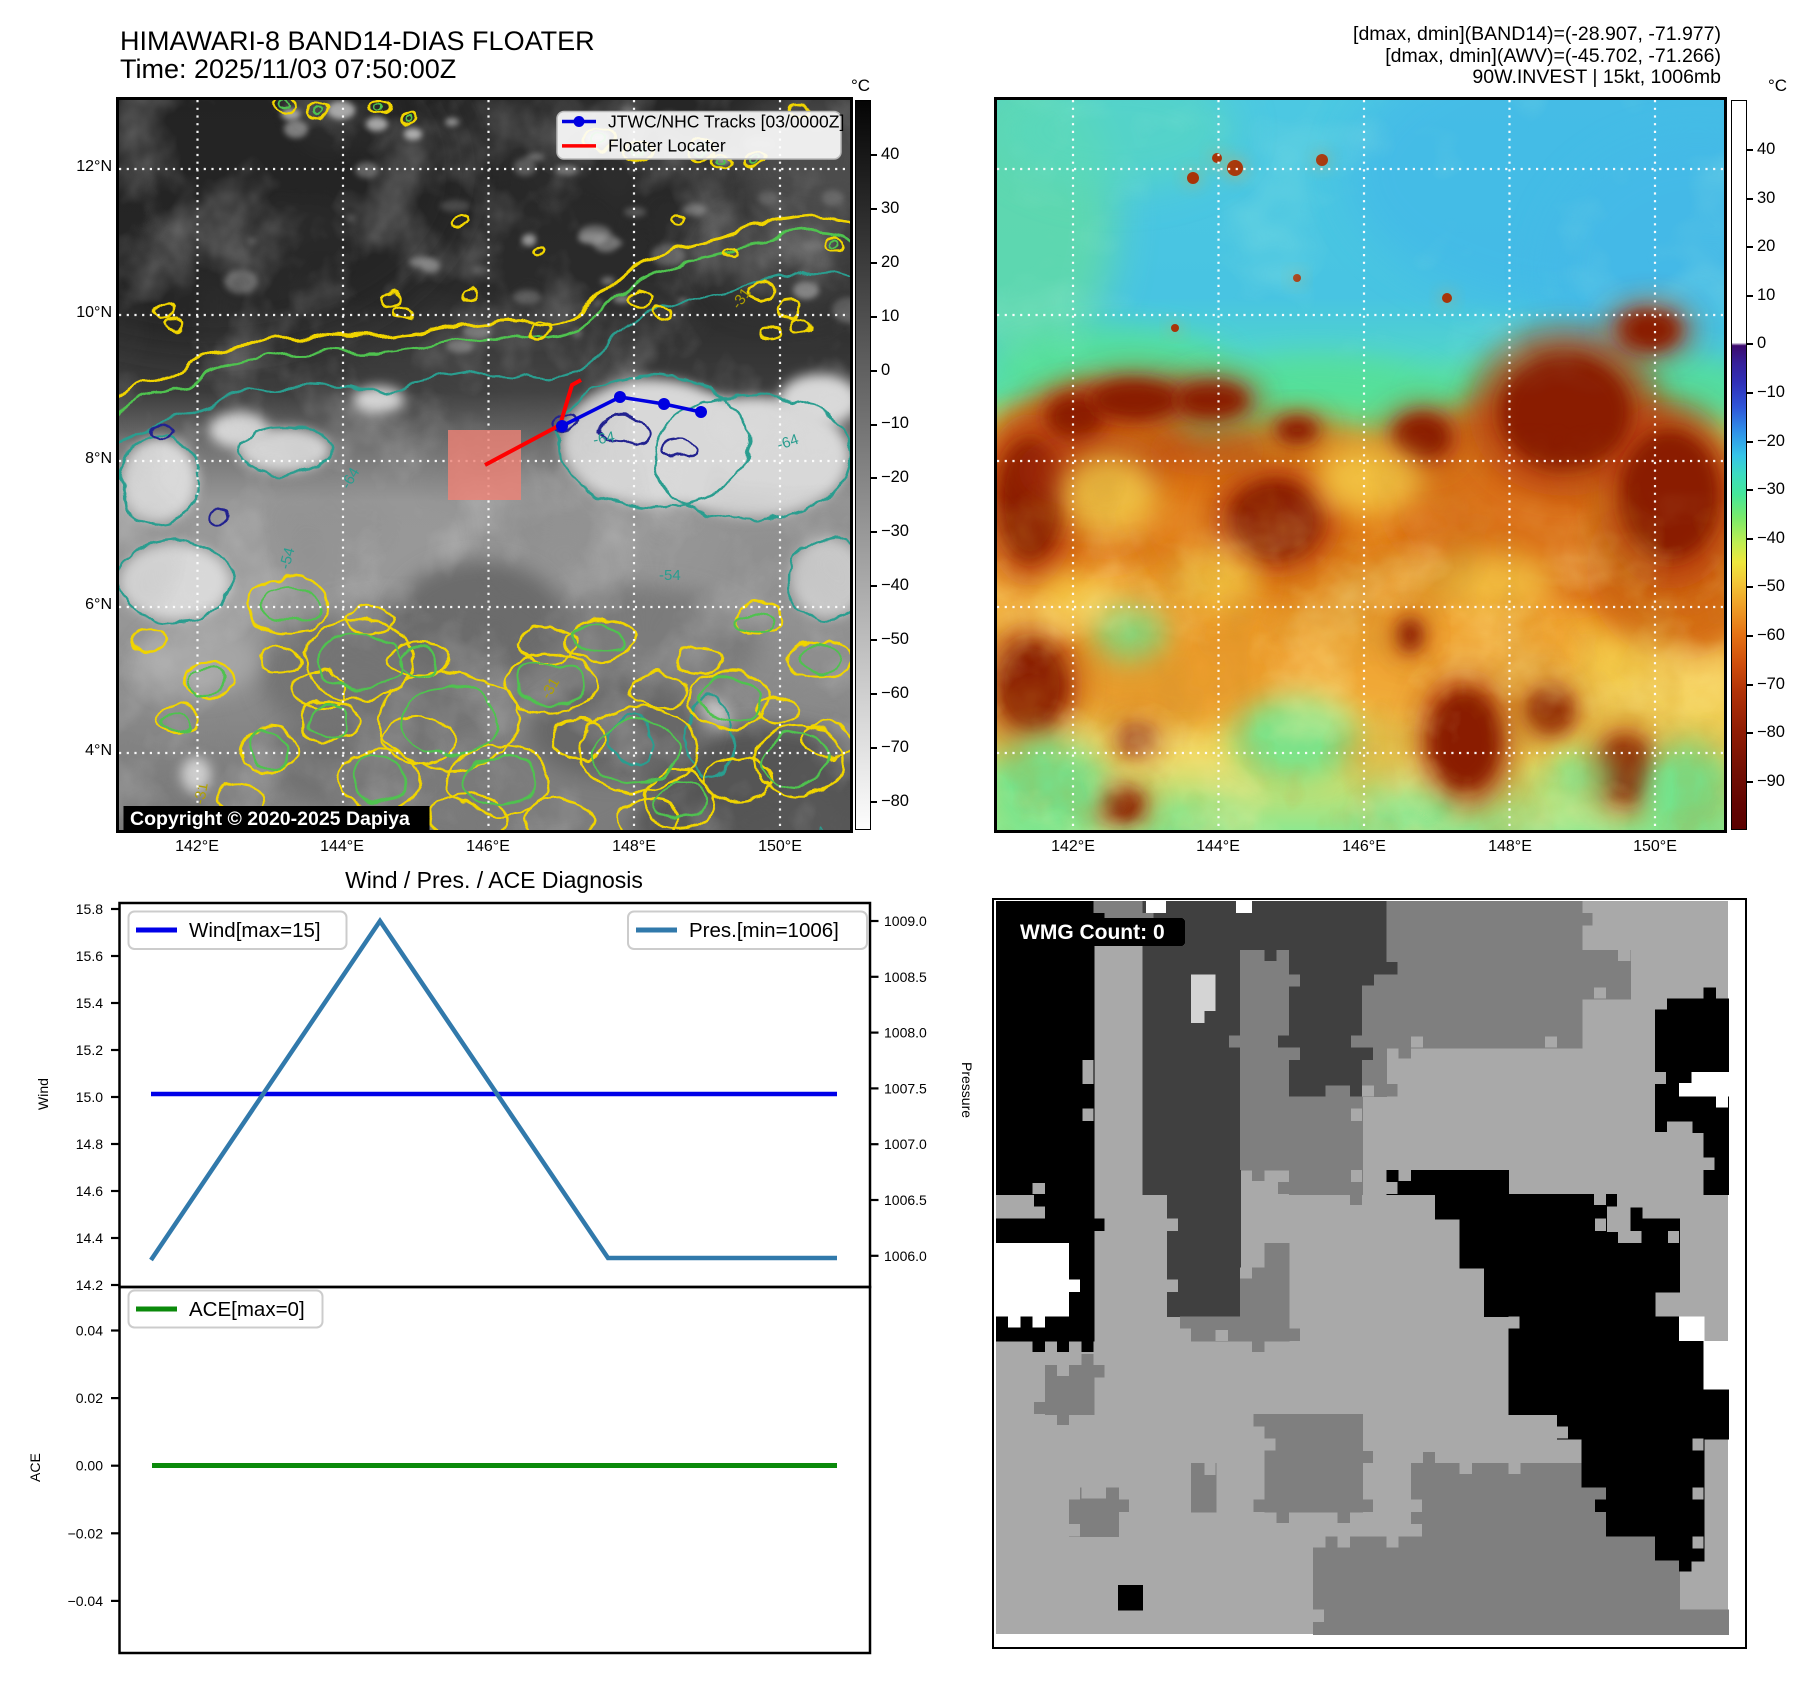  Describe the element at coordinates (89, 909) in the screenshot. I see `svg-text: 15.8` at that location.